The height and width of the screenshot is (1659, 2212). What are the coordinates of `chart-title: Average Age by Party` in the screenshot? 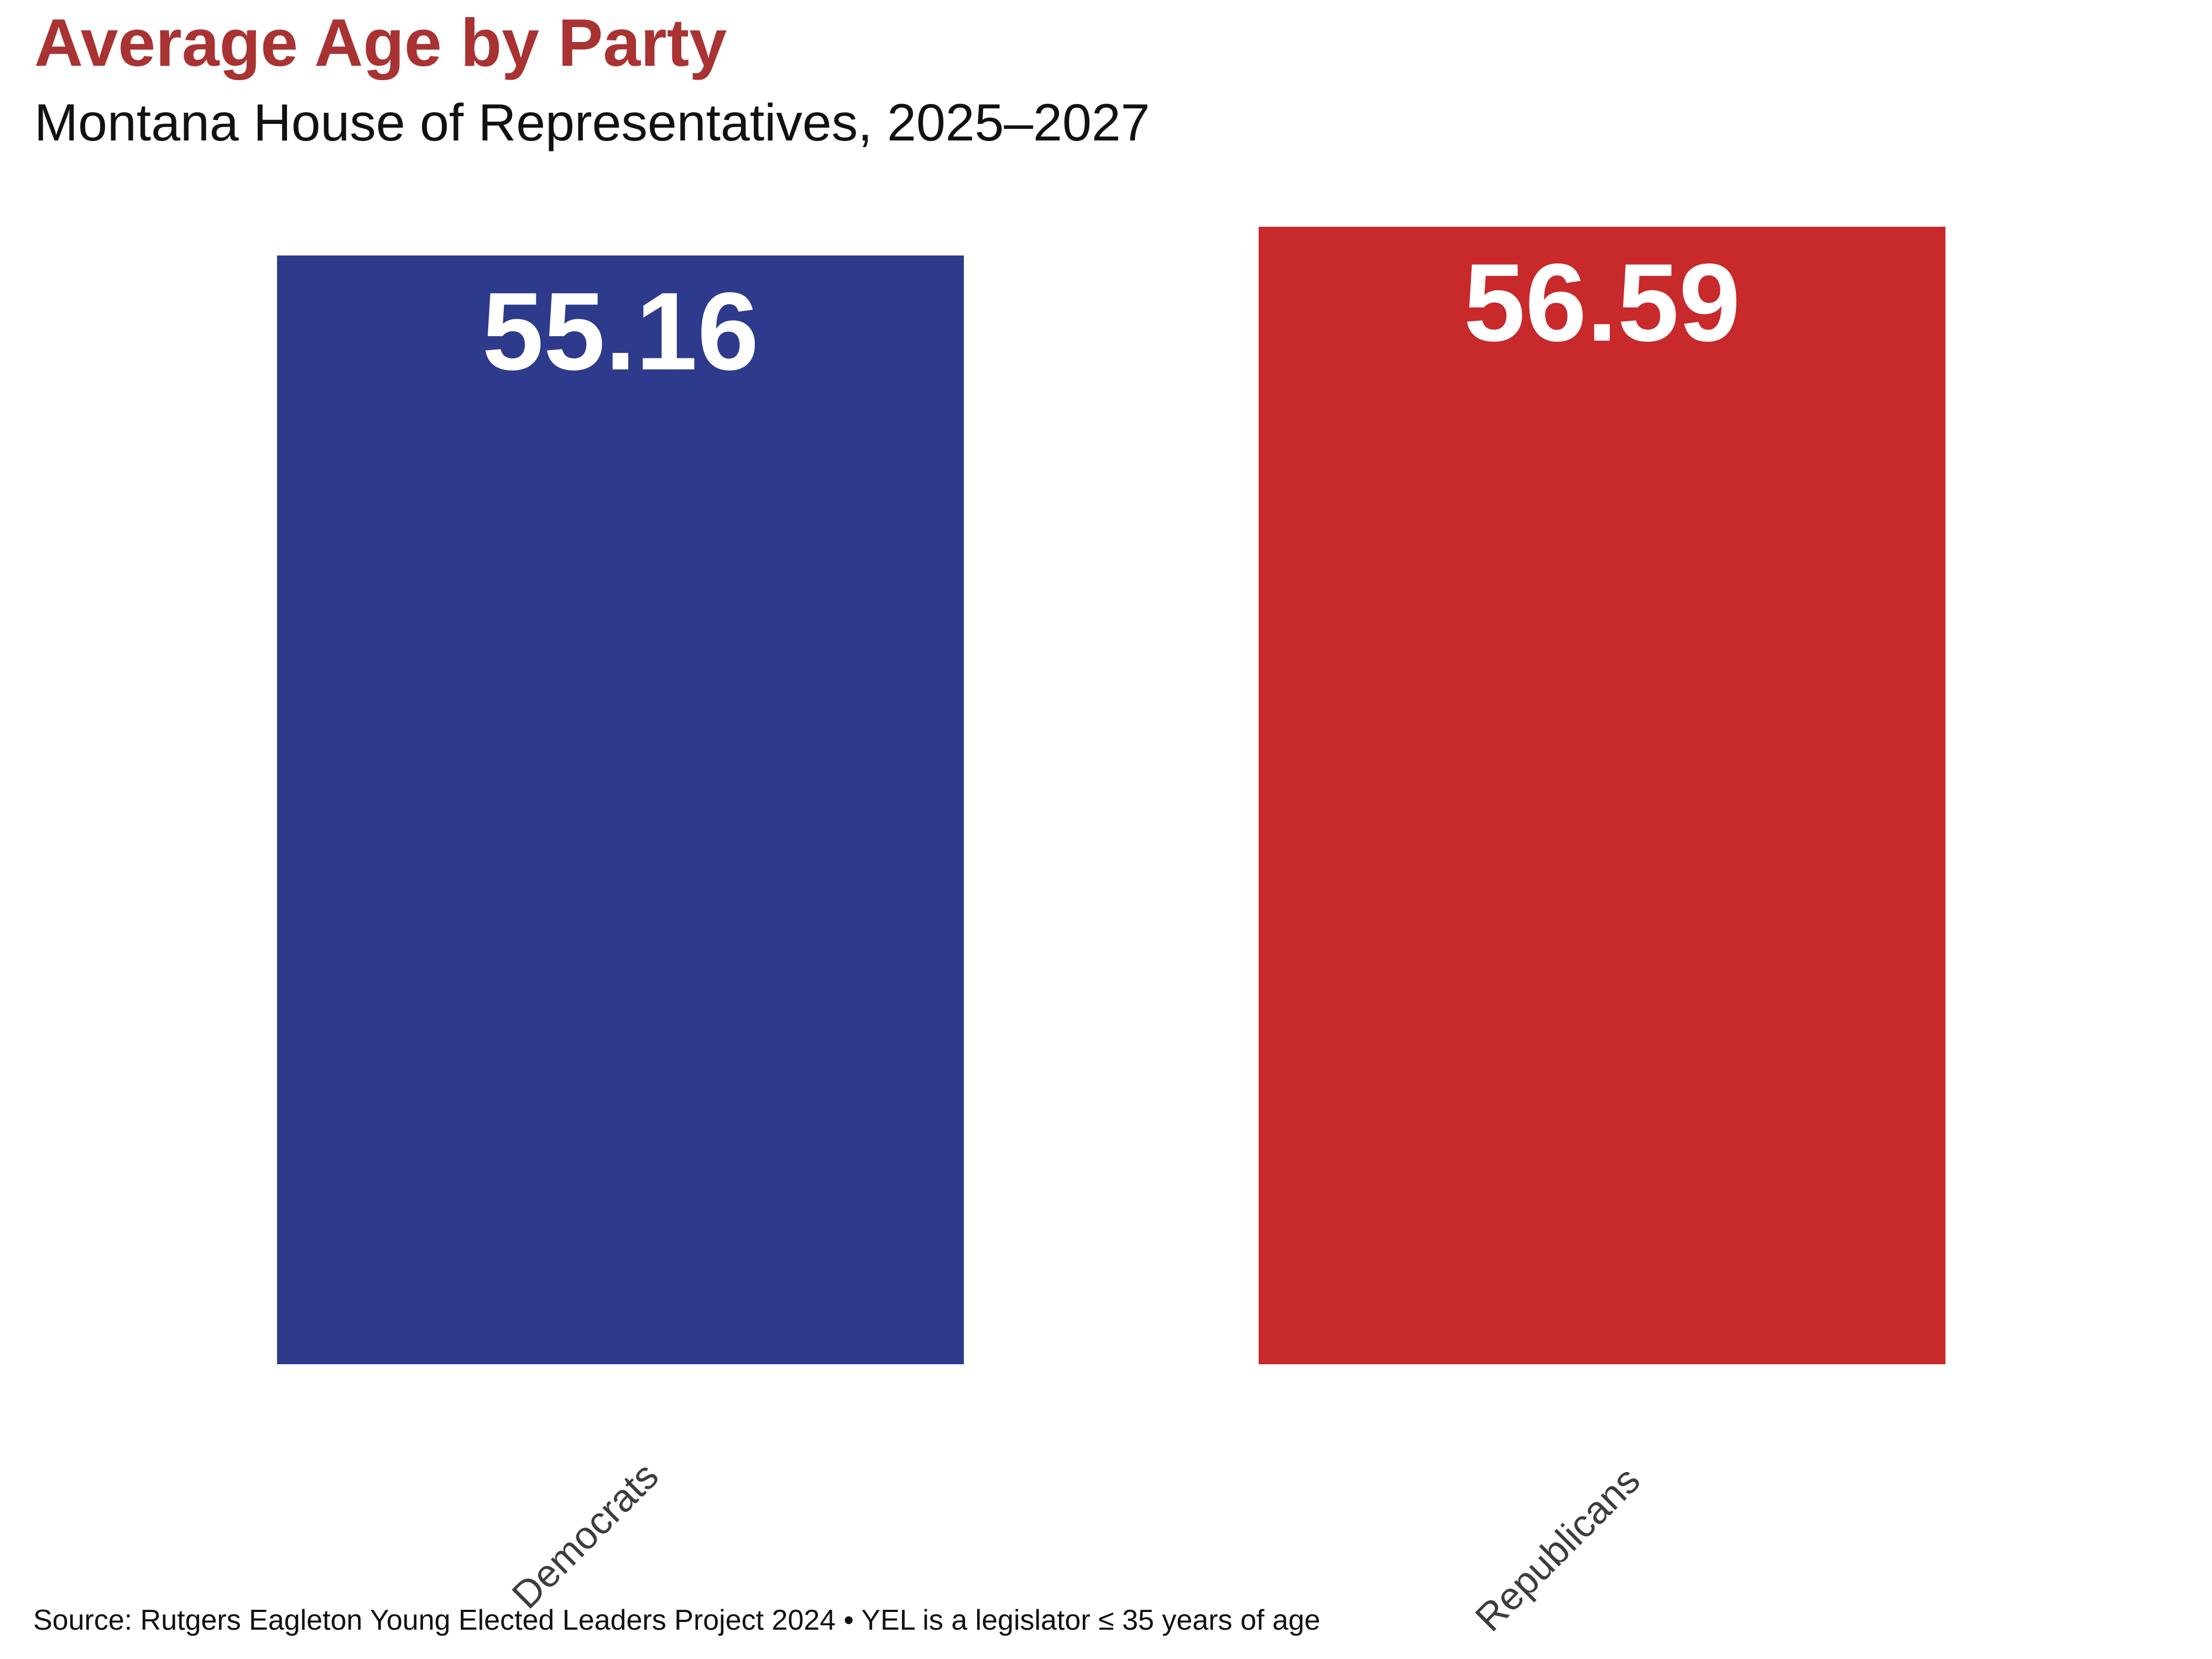 It's located at (381, 42).